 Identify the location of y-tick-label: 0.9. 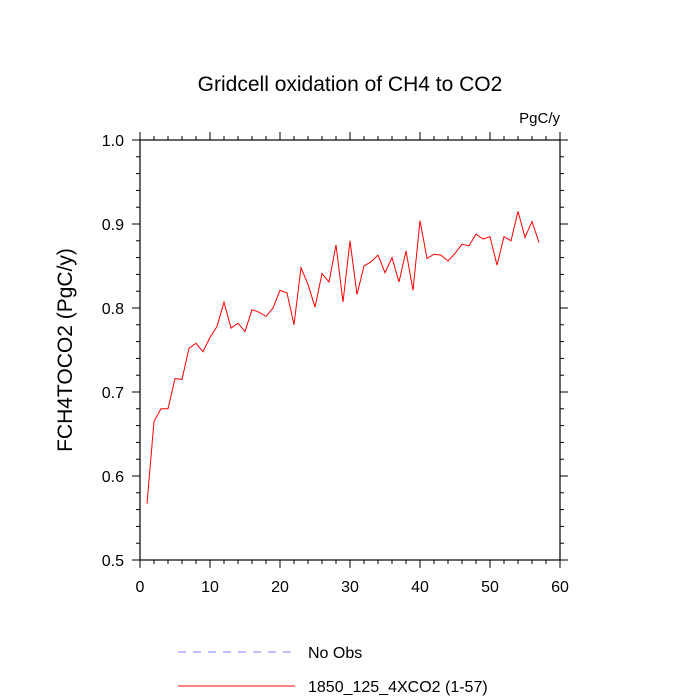
(113, 225).